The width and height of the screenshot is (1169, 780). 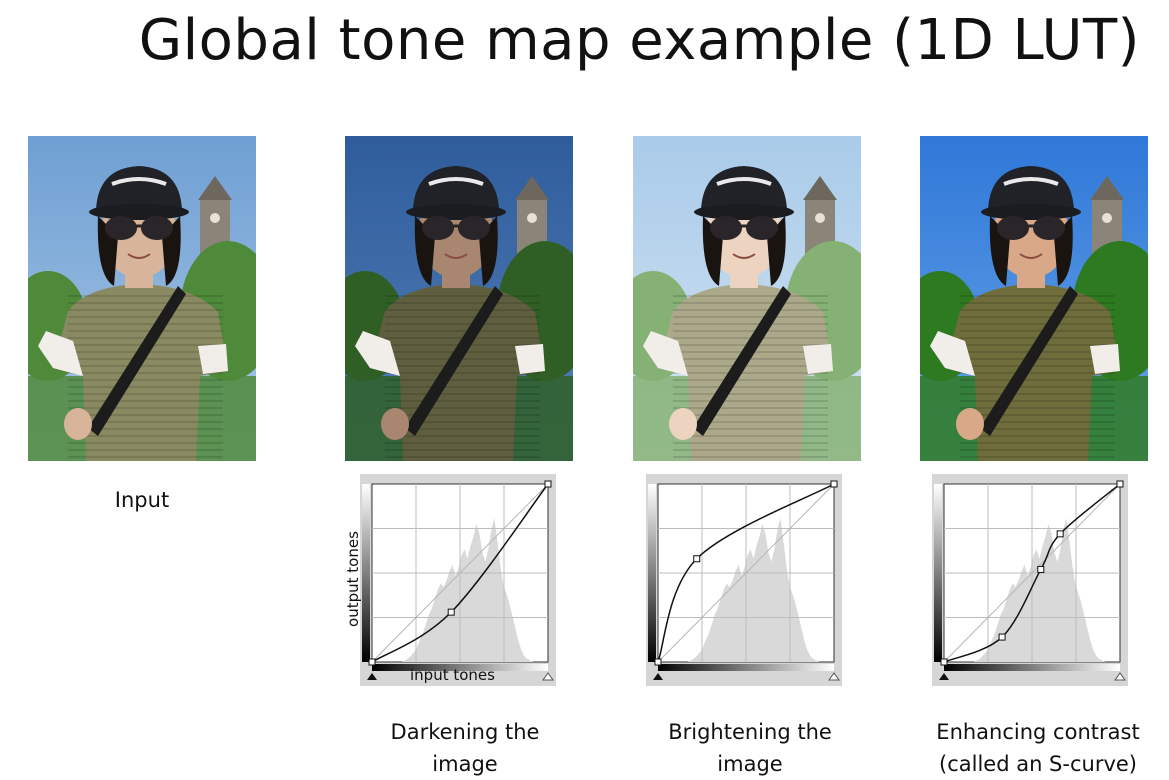 What do you see at coordinates (452, 675) in the screenshot?
I see `x-axis-label: input tones` at bounding box center [452, 675].